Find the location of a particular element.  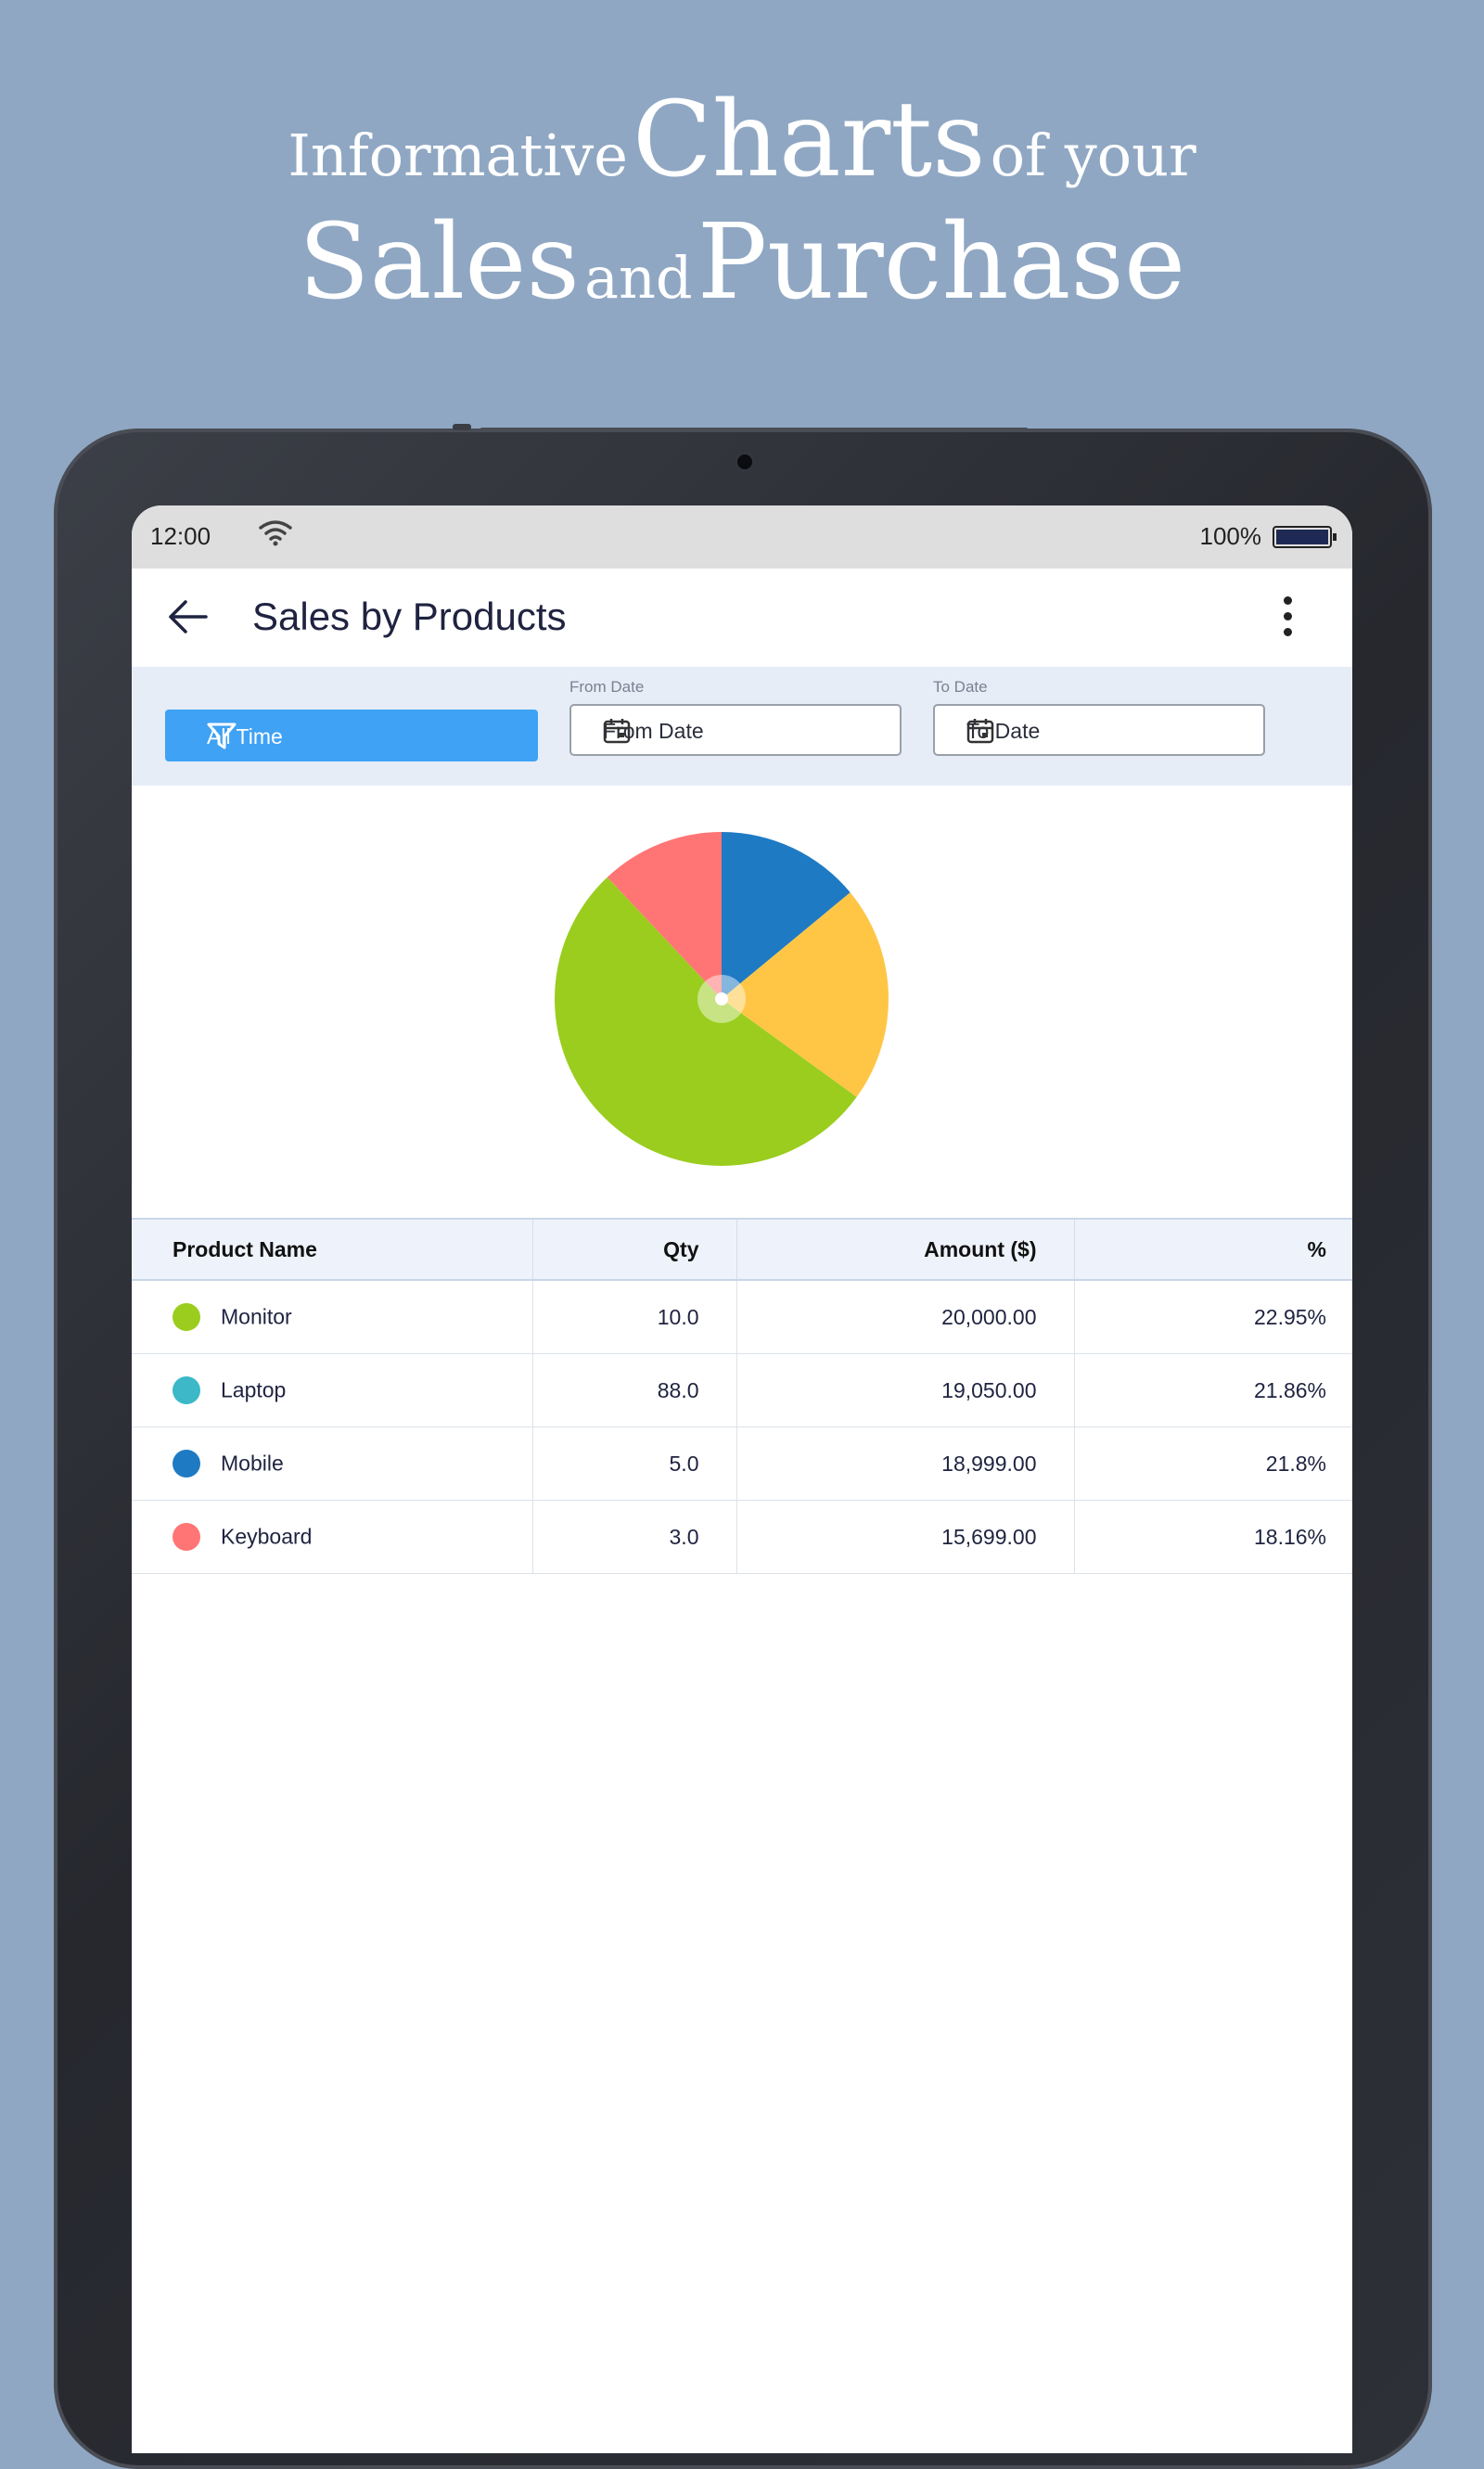

status-bar: 12:00 100% is located at coordinates (742, 537).